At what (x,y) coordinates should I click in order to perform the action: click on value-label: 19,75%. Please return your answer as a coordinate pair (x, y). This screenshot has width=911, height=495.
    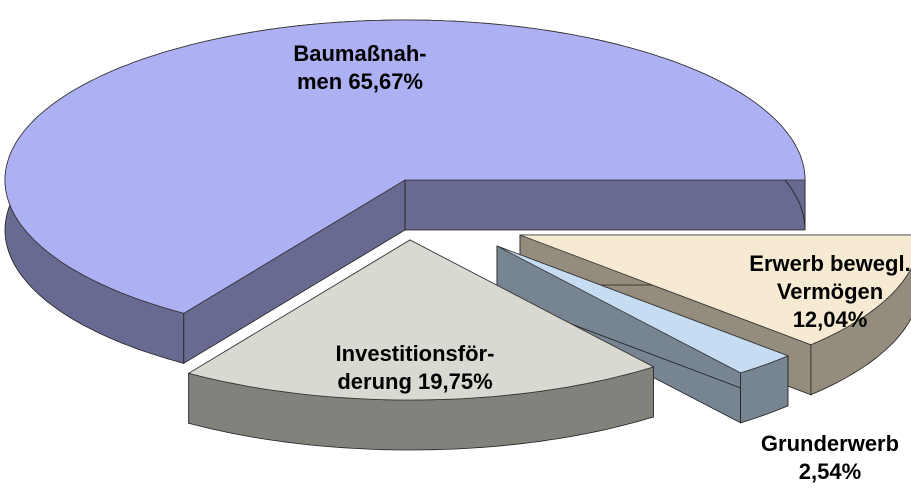
    Looking at the image, I should click on (455, 381).